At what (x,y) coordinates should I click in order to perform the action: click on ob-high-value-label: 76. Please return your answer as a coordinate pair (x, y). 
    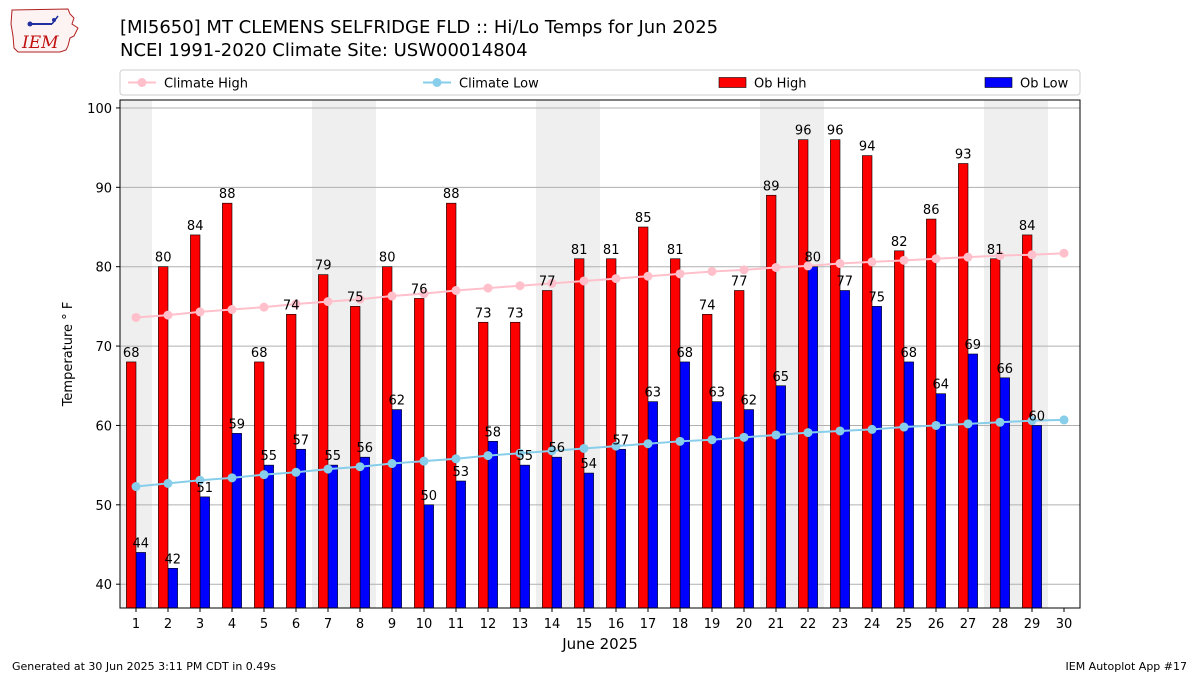
    Looking at the image, I should click on (419, 289).